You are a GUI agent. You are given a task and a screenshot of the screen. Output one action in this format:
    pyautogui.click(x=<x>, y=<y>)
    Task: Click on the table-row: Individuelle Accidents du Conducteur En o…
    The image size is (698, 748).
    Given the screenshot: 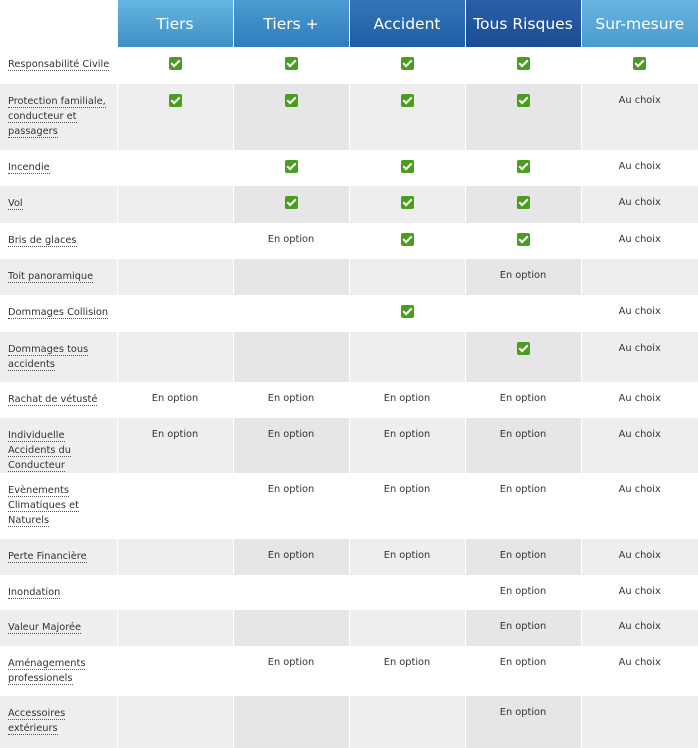 What is the action you would take?
    pyautogui.click(x=349, y=445)
    